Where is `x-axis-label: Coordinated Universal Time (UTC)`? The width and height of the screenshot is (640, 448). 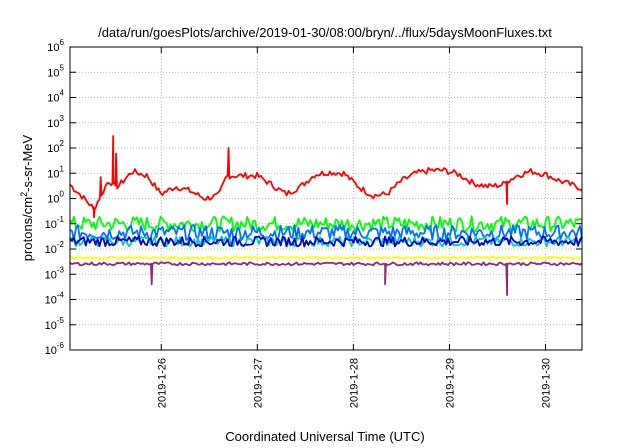 x-axis-label: Coordinated Universal Time (UTC) is located at coordinates (324, 436).